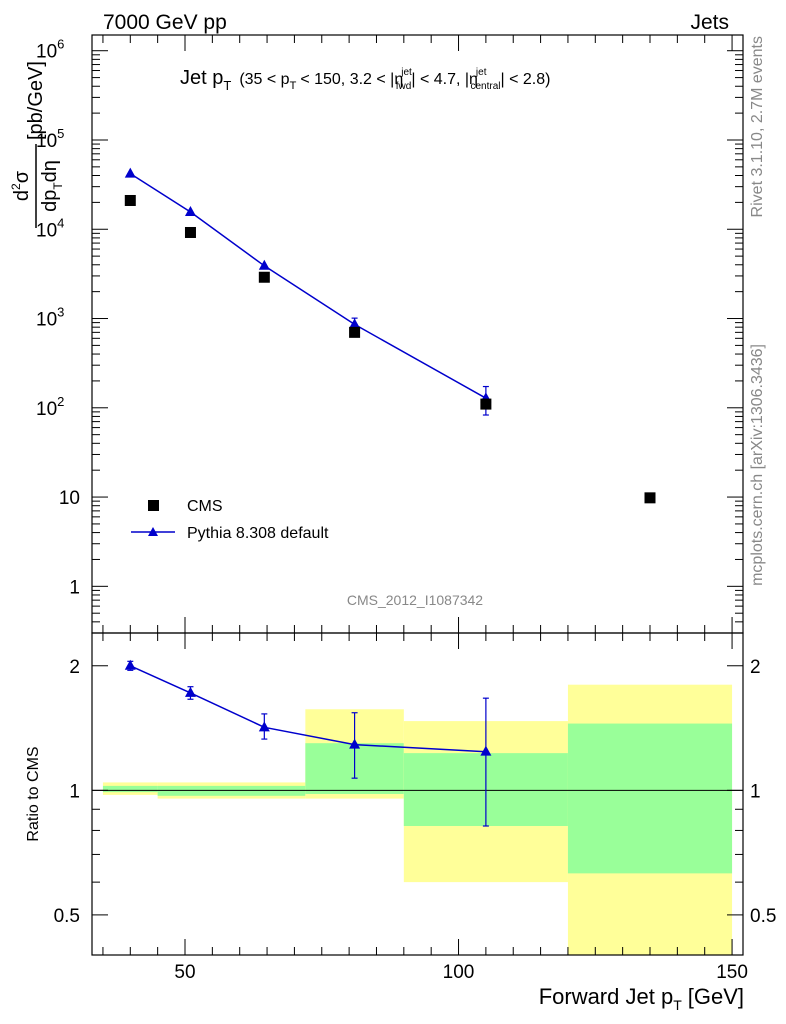 This screenshot has width=786, height=1024. I want to click on legend: CMS Pythia 8.308 default, so click(230, 520).